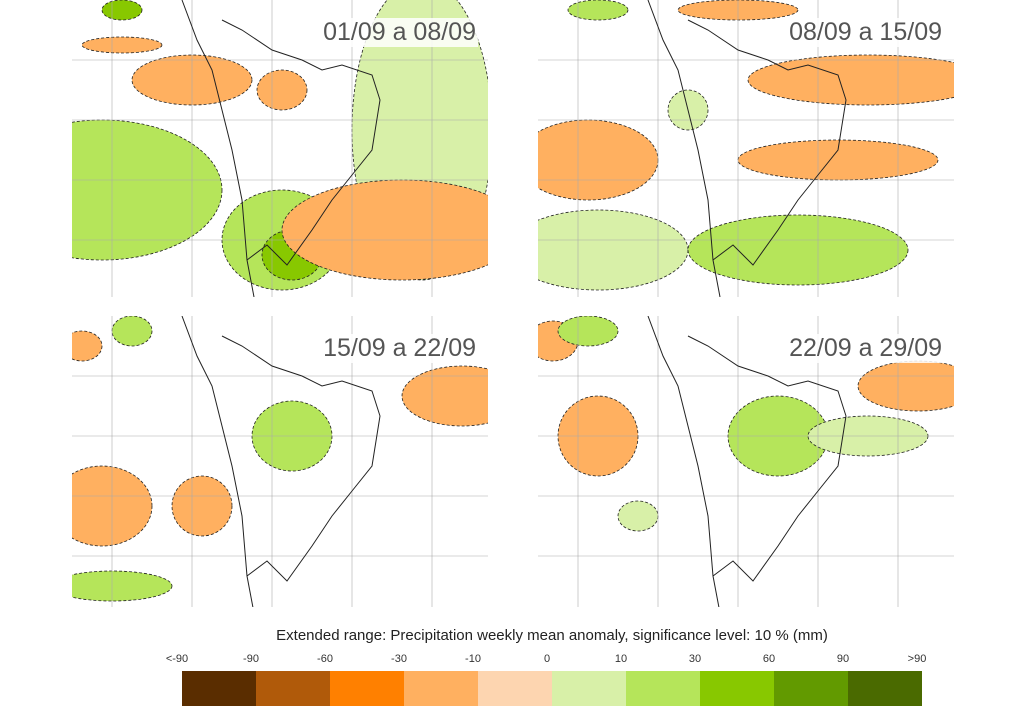 This screenshot has width=1024, height=709. I want to click on legend-tick: -10, so click(473, 659).